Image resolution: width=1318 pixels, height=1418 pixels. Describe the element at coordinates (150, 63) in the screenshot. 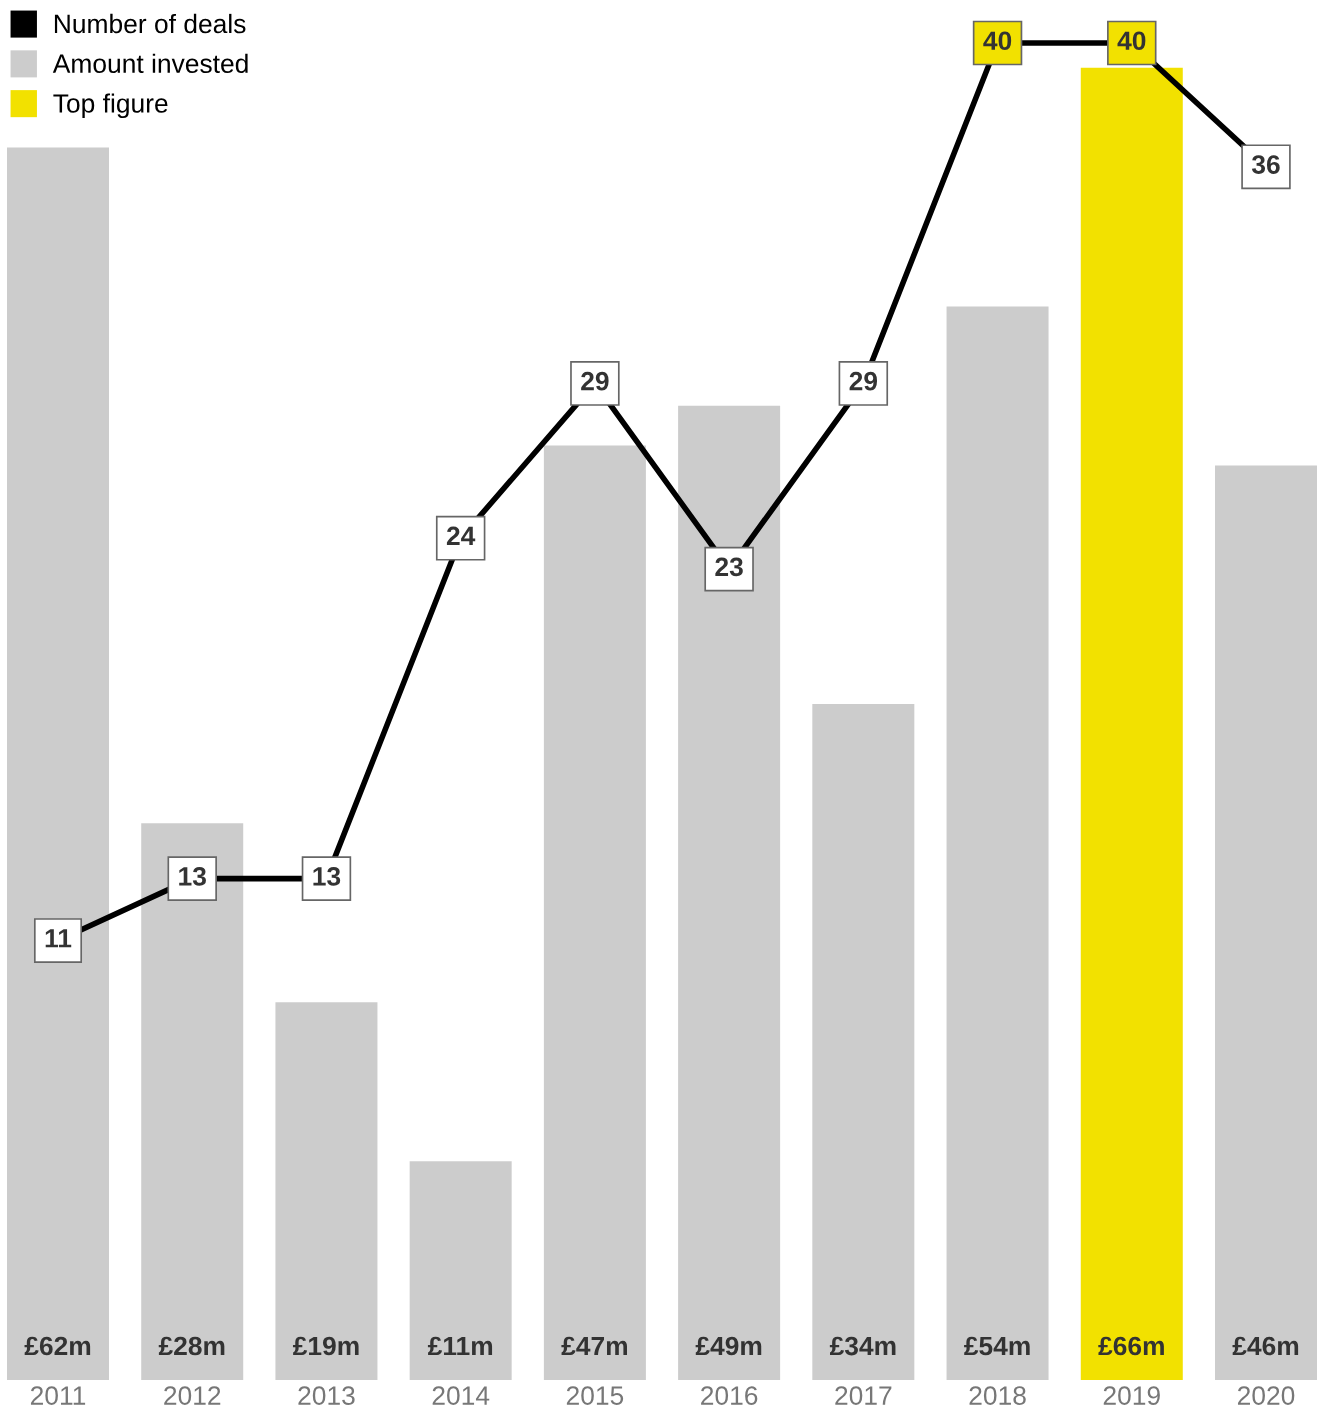

I see `legend-label: Amount invested` at that location.